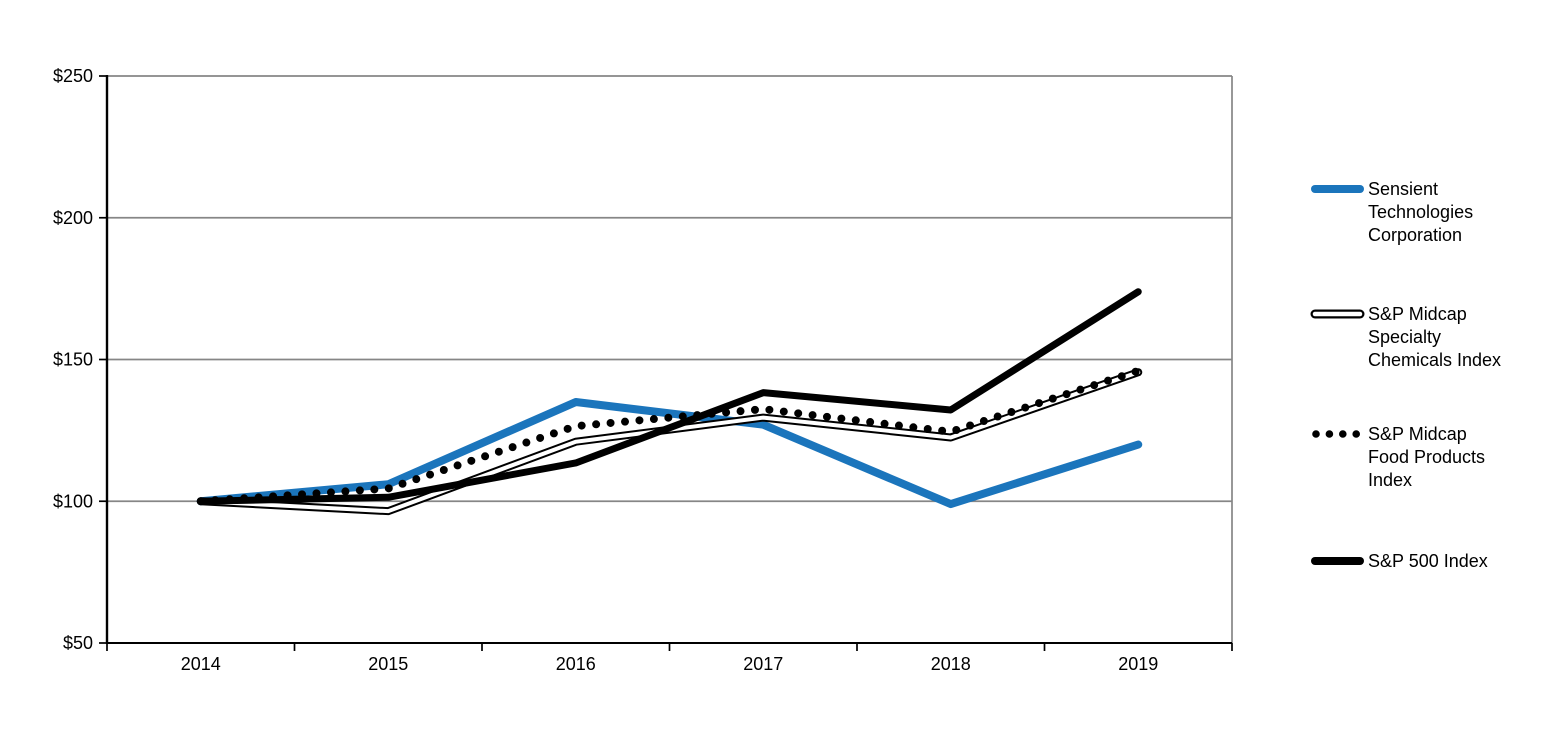  What do you see at coordinates (1435, 337) in the screenshot?
I see `legend-label-specialty-chemicals: S&P Midcap Specialty Chemicals Index` at bounding box center [1435, 337].